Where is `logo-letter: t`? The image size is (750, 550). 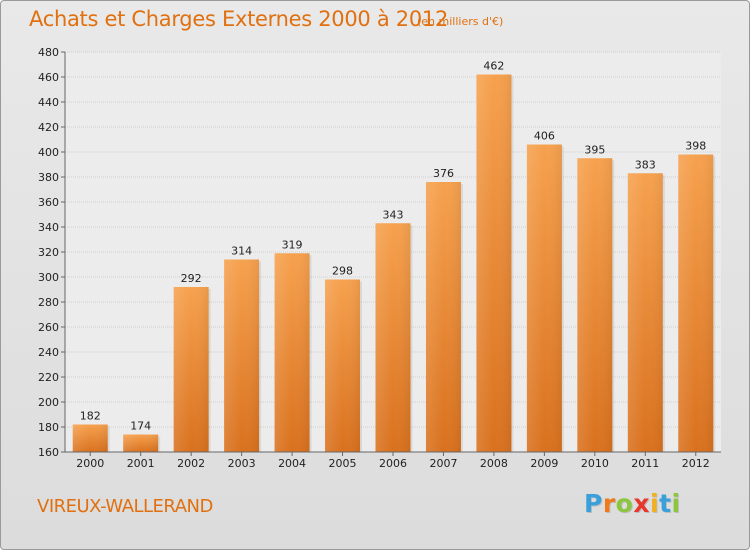
logo-letter: t is located at coordinates (665, 503).